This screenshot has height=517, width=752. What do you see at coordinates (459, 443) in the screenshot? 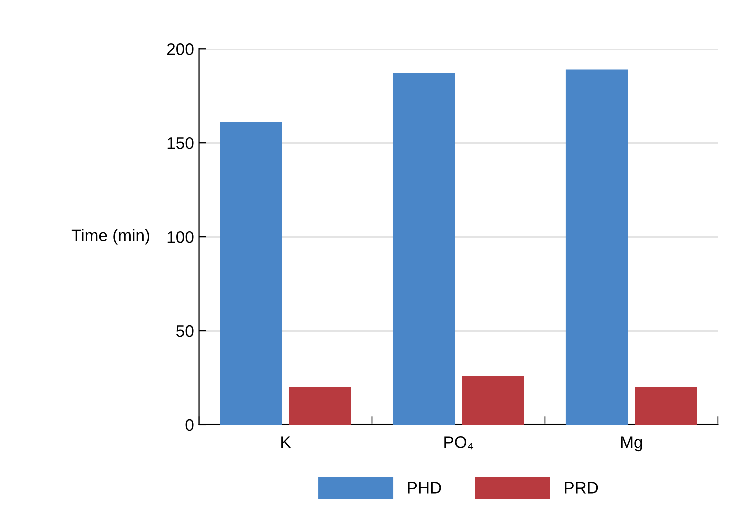
I see `x-tick-label: PO₄` at bounding box center [459, 443].